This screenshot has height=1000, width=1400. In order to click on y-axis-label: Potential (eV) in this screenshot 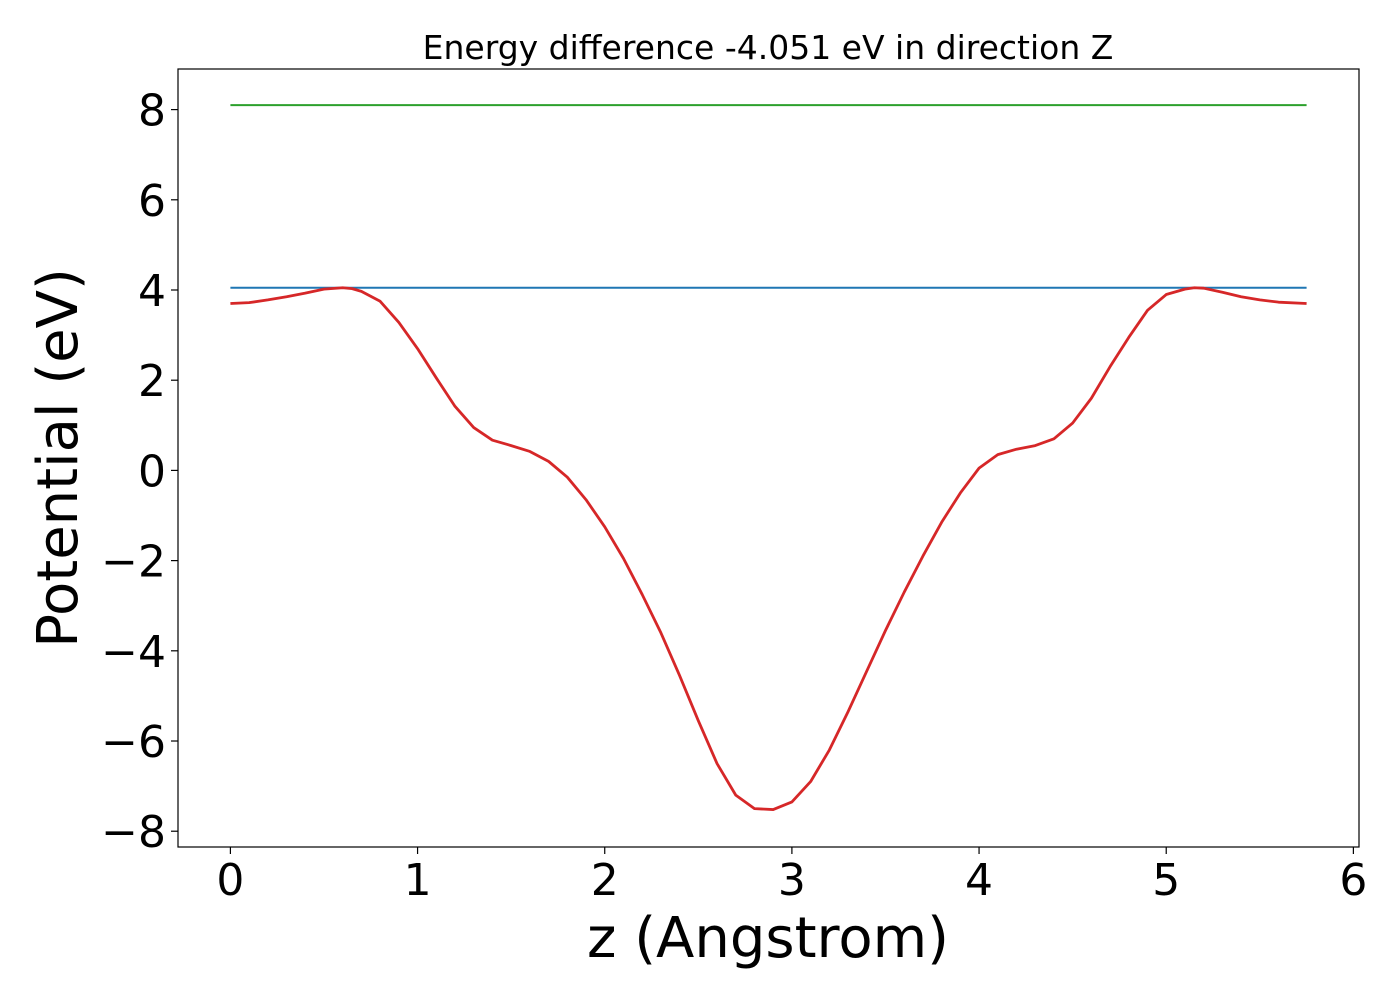, I will do `click(58, 458)`.